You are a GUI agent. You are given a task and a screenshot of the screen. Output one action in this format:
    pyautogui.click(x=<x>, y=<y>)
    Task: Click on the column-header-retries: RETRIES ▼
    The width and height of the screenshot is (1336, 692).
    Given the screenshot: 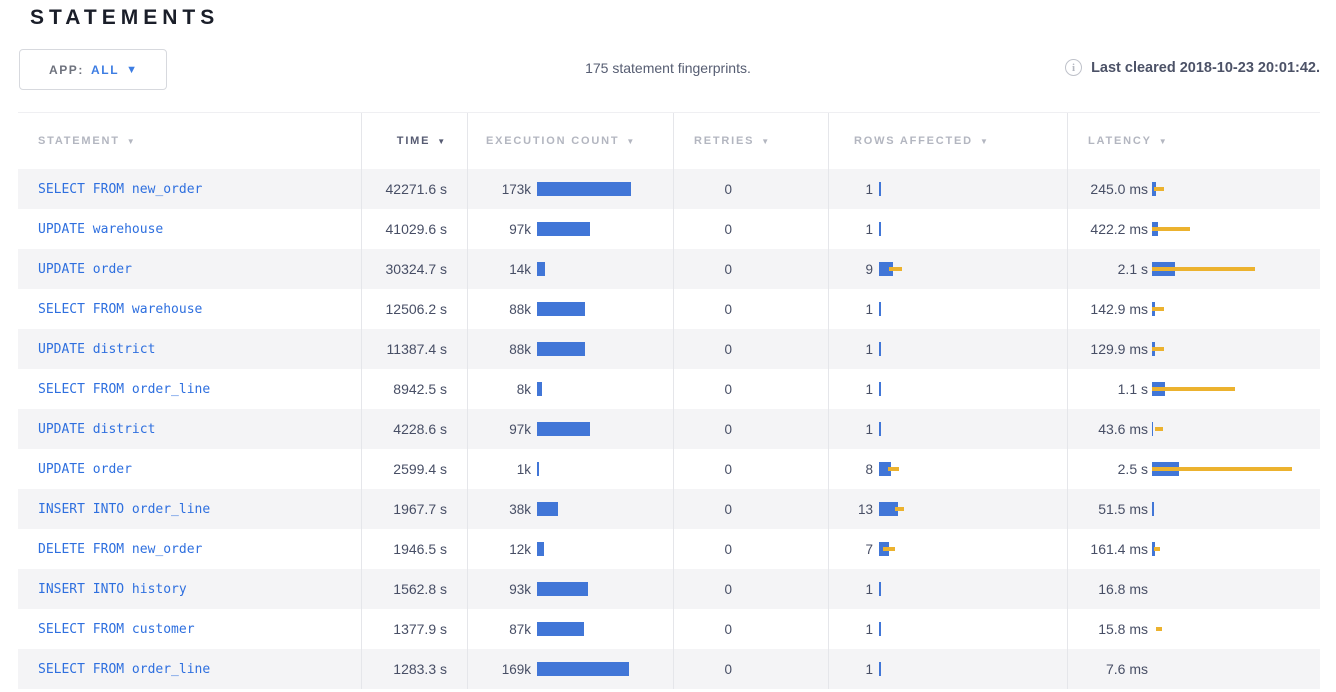 What is the action you would take?
    pyautogui.click(x=750, y=141)
    